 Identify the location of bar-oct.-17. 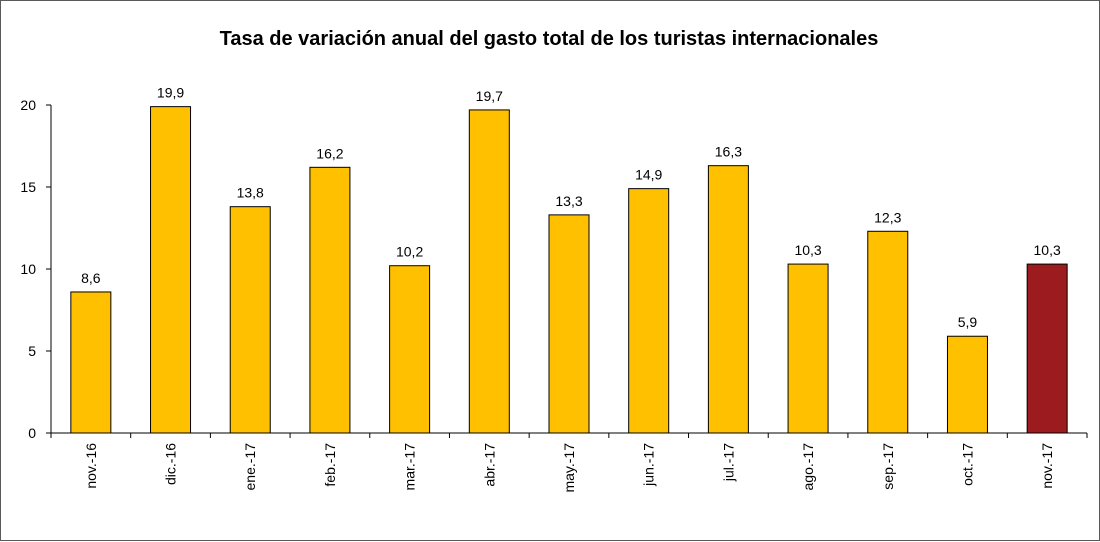
(967, 384).